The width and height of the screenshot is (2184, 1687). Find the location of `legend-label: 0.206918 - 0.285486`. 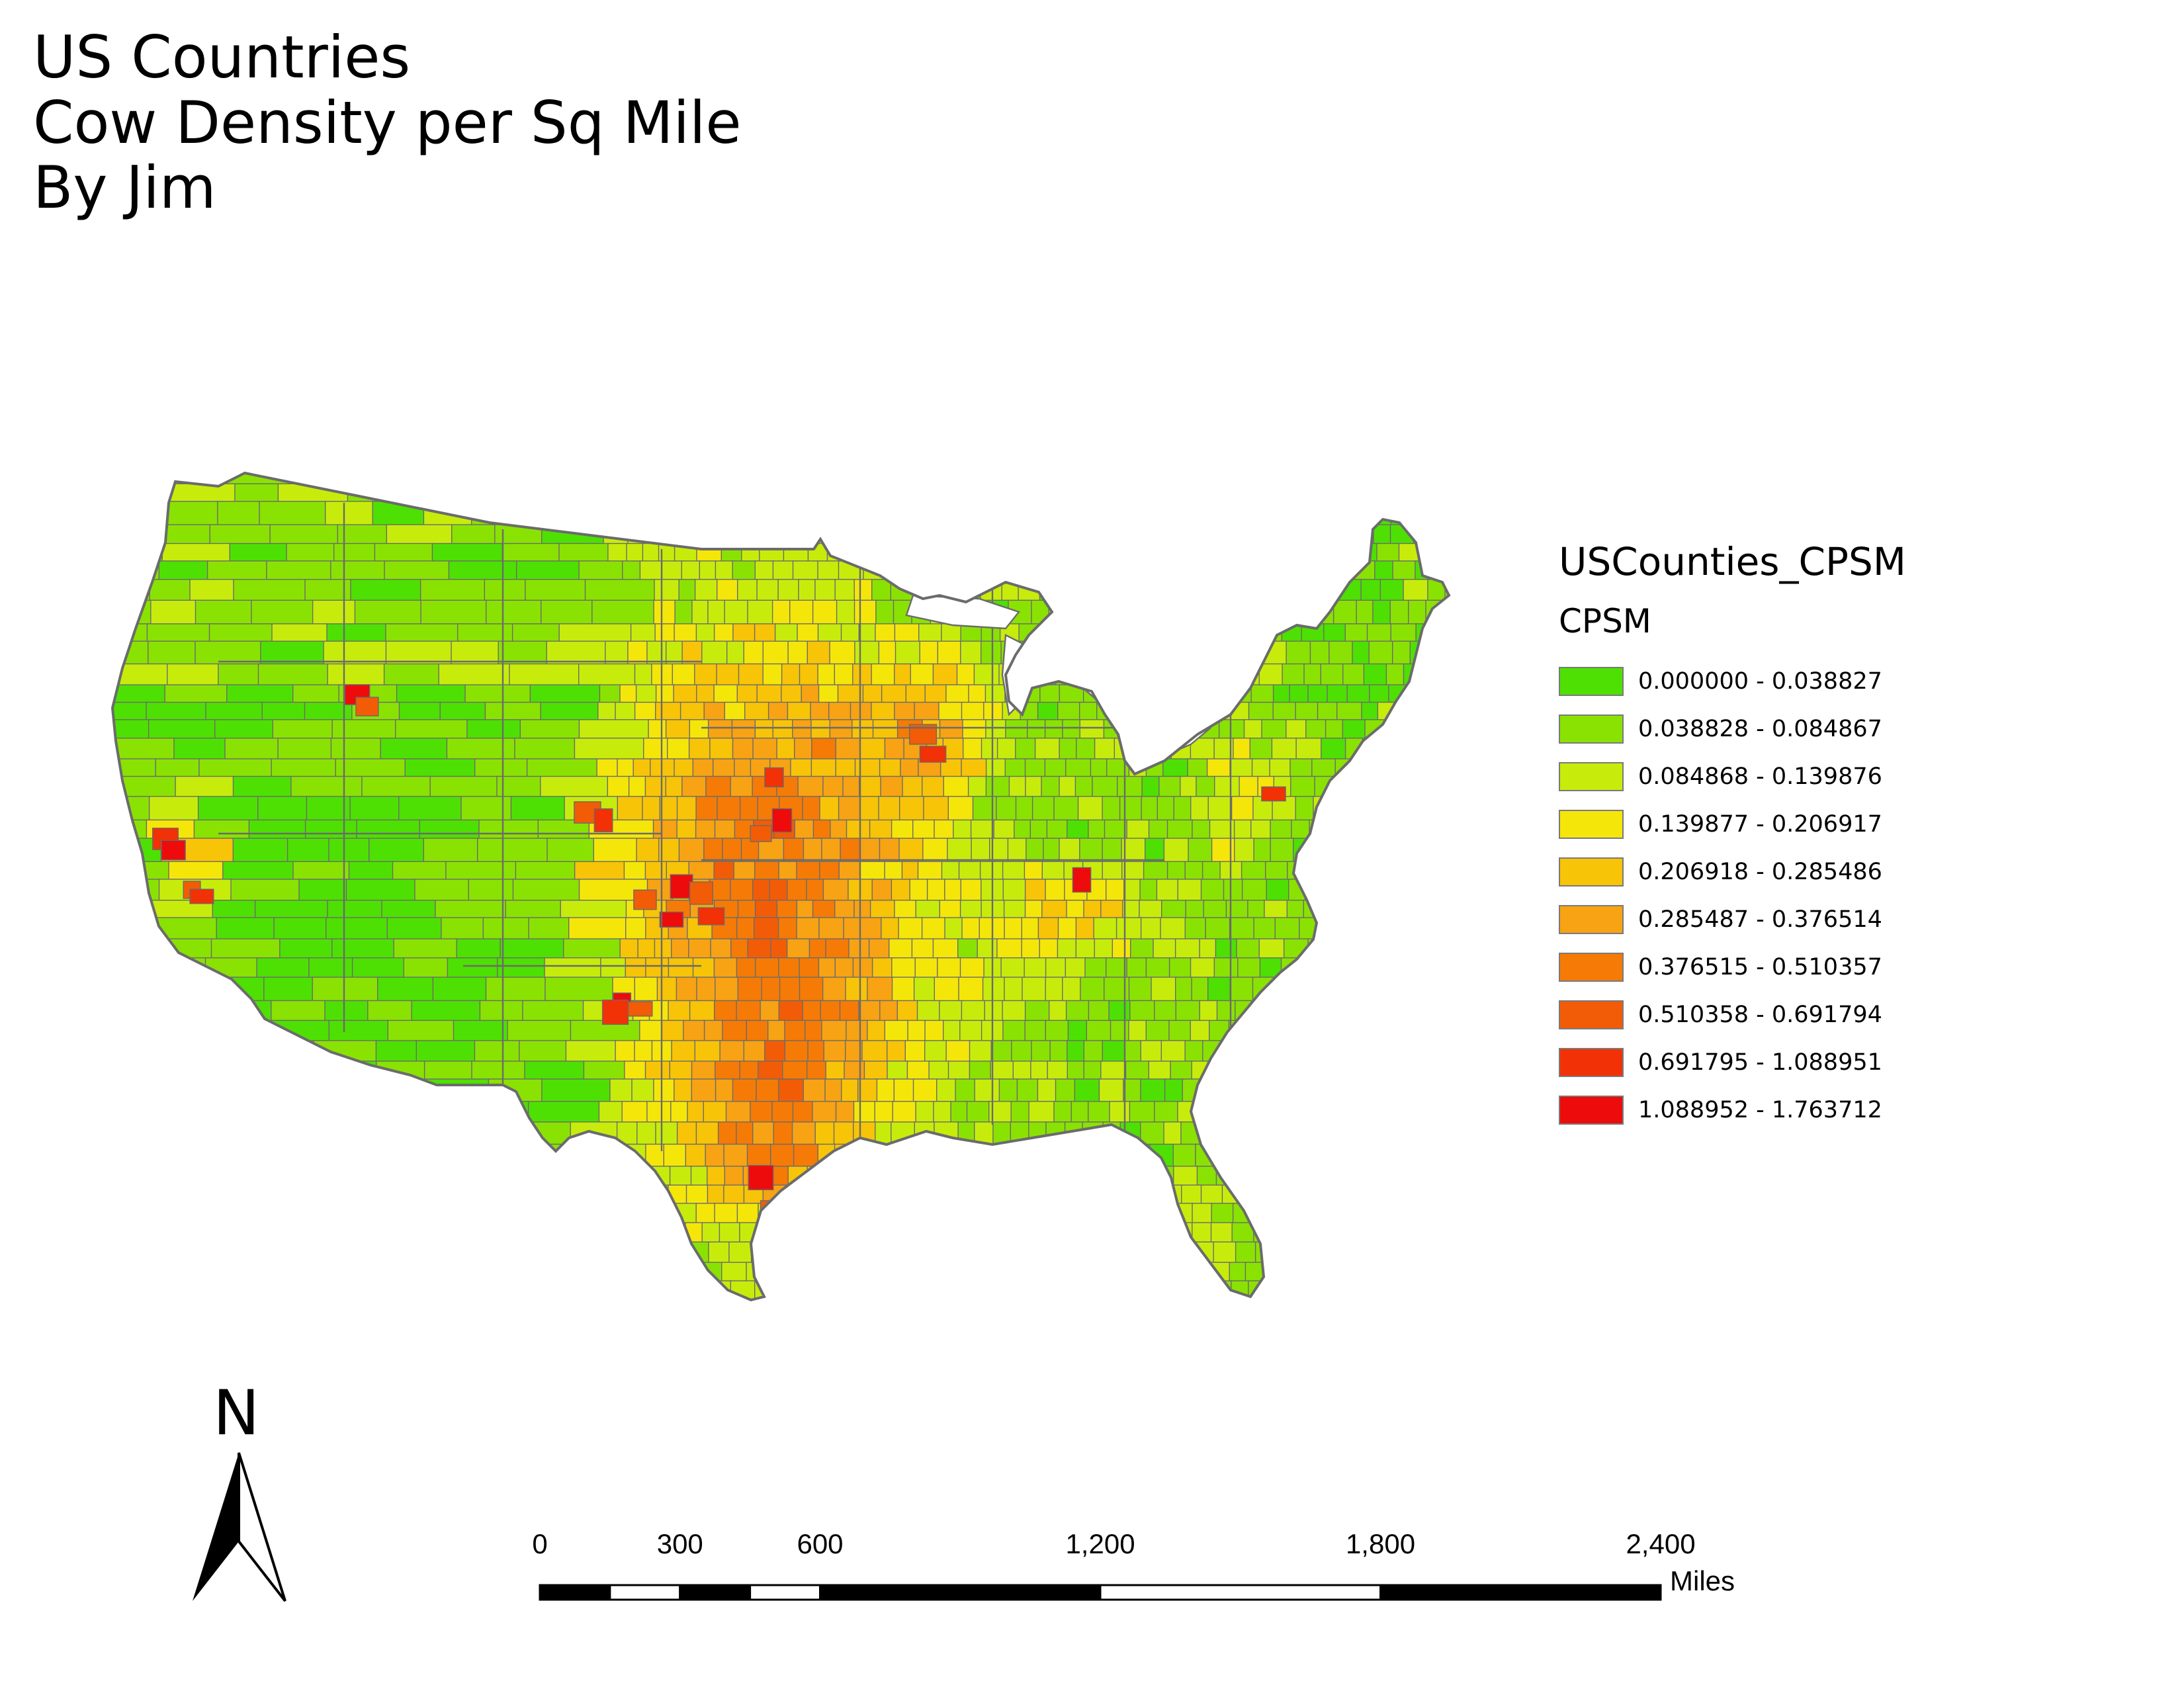

legend-label: 0.206918 - 0.285486 is located at coordinates (1760, 872).